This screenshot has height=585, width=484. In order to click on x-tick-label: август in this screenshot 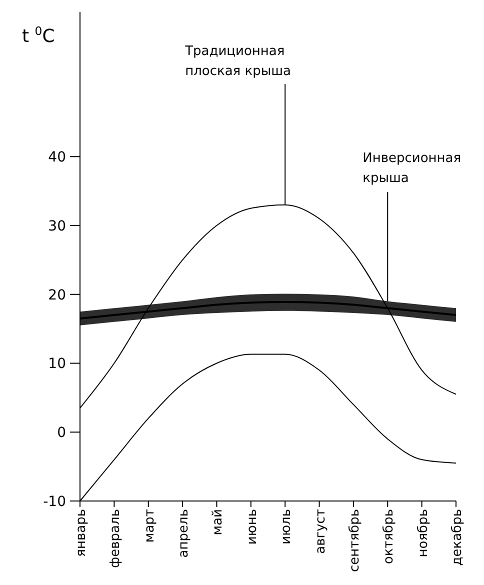, I will do `click(320, 531)`.